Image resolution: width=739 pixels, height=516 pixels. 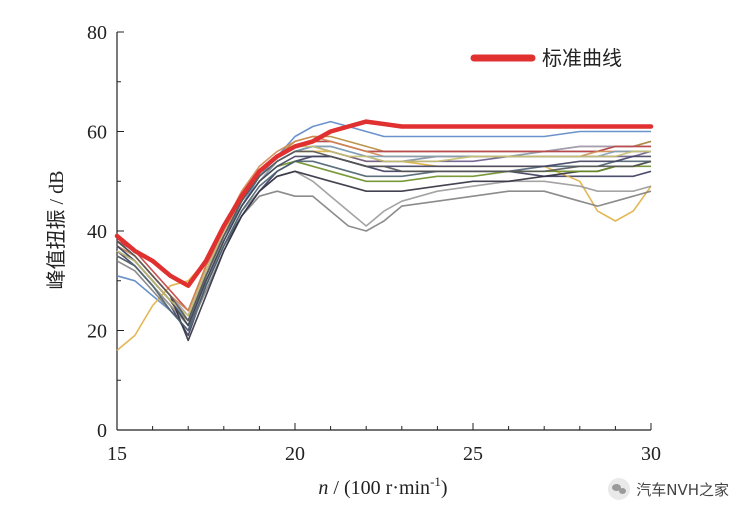 What do you see at coordinates (102, 431) in the screenshot?
I see `y-tick-label: 0` at bounding box center [102, 431].